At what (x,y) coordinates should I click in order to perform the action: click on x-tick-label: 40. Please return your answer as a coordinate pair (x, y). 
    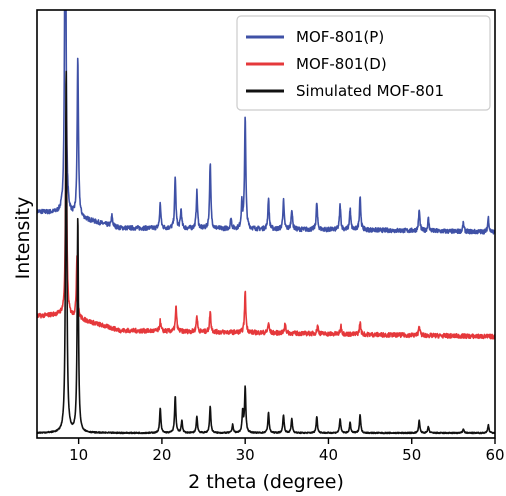
    Looking at the image, I should click on (328, 455).